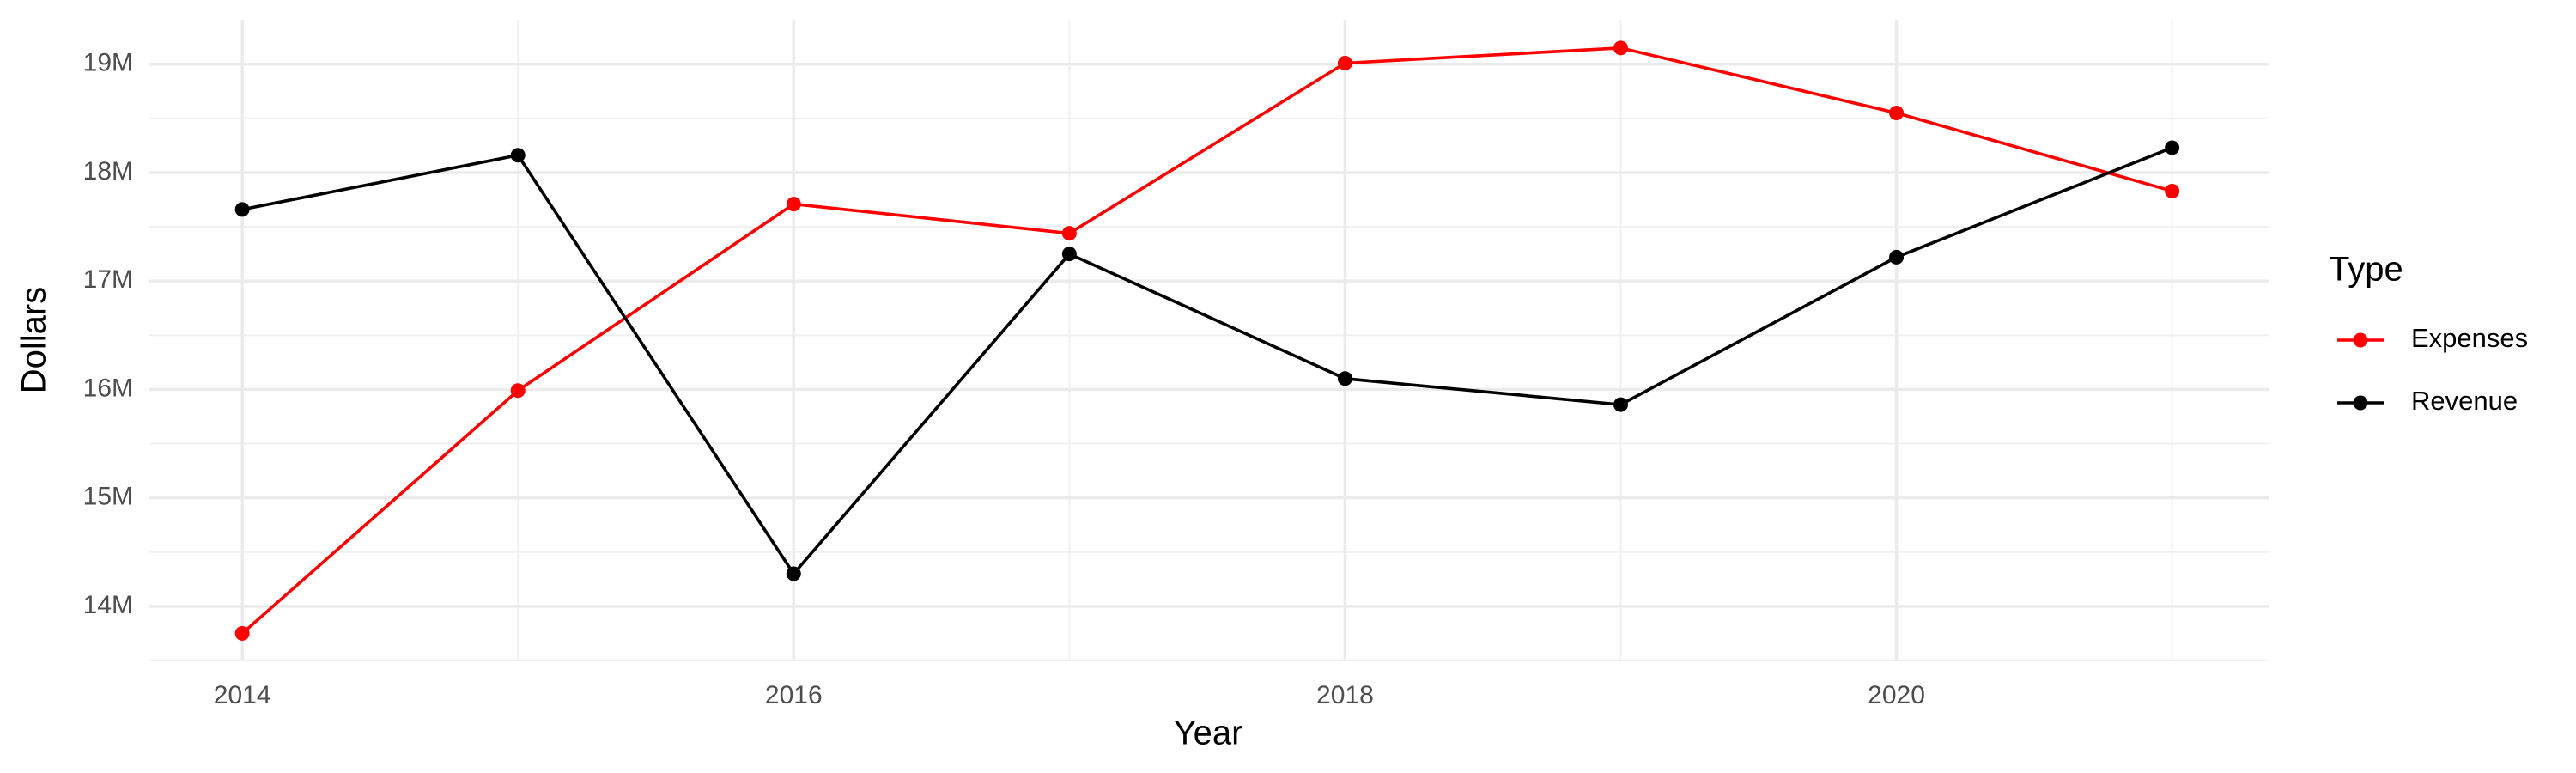 This screenshot has width=2576, height=773. Describe the element at coordinates (1896, 695) in the screenshot. I see `x-tick-label: 2020` at that location.